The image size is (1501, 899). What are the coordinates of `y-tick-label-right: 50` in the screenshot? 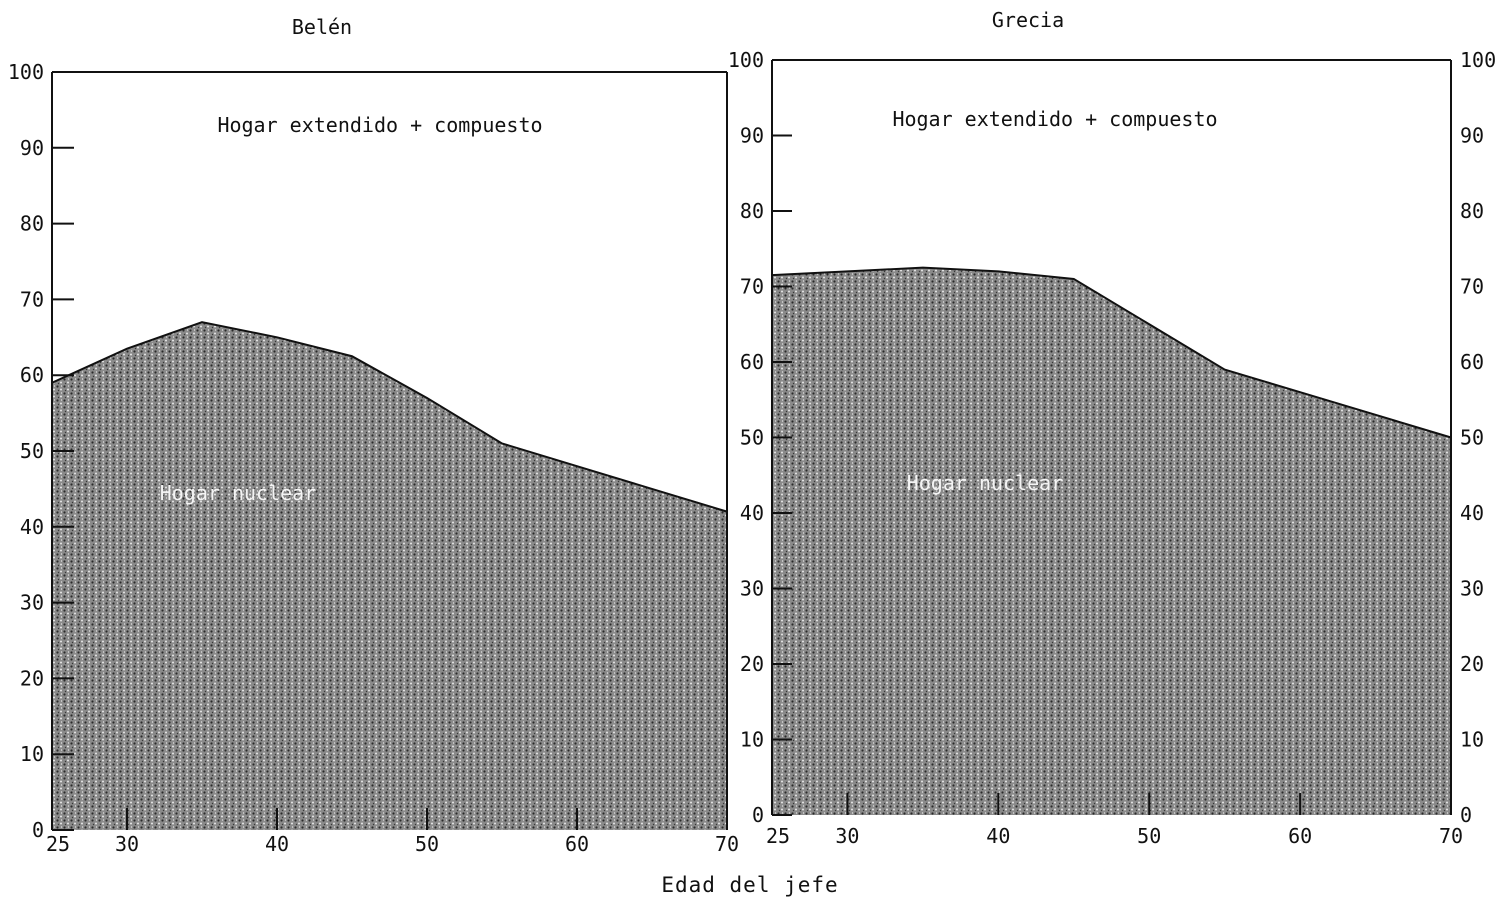 It's located at (1472, 438).